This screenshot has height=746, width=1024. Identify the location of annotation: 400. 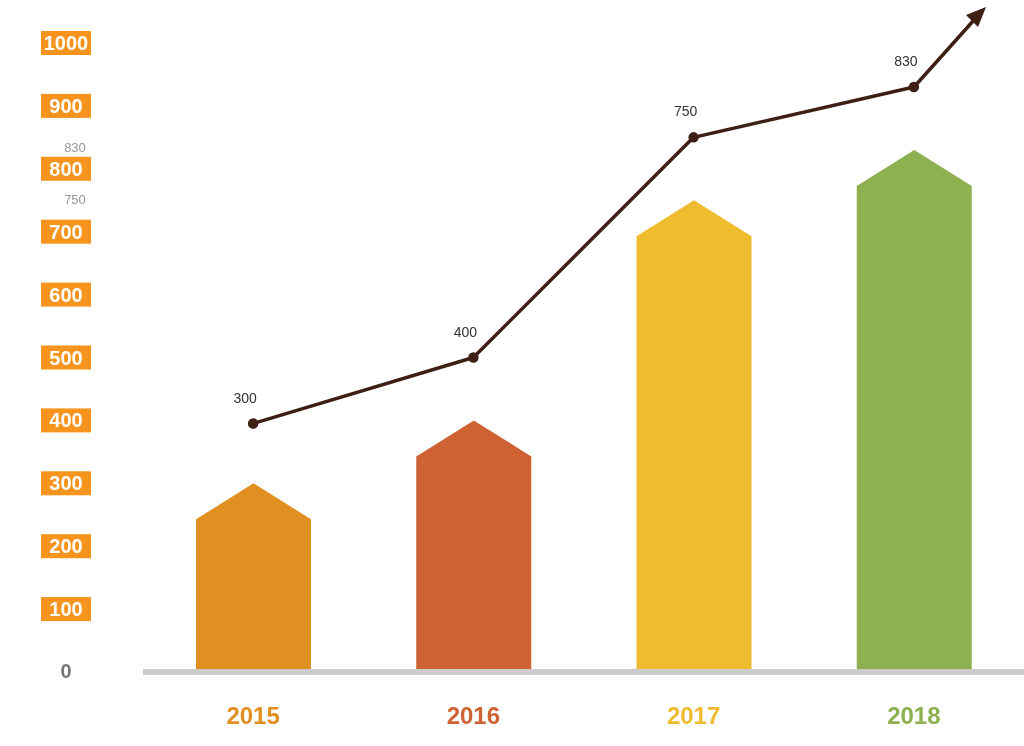
(465, 331).